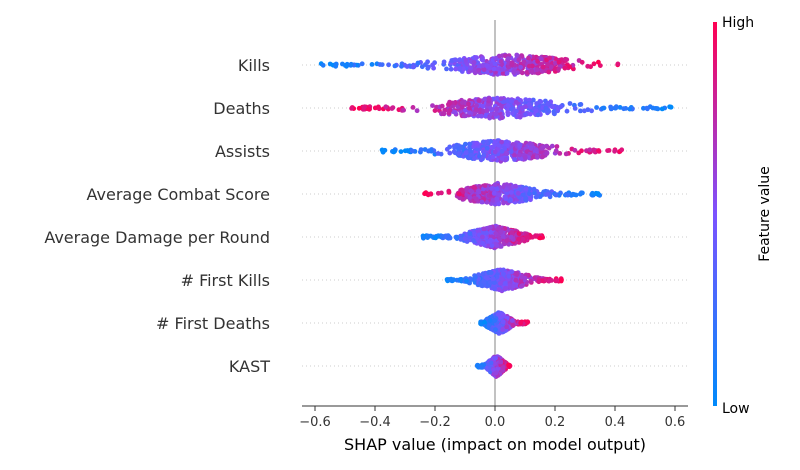  What do you see at coordinates (213, 323) in the screenshot?
I see `feature-label: # First Deaths` at bounding box center [213, 323].